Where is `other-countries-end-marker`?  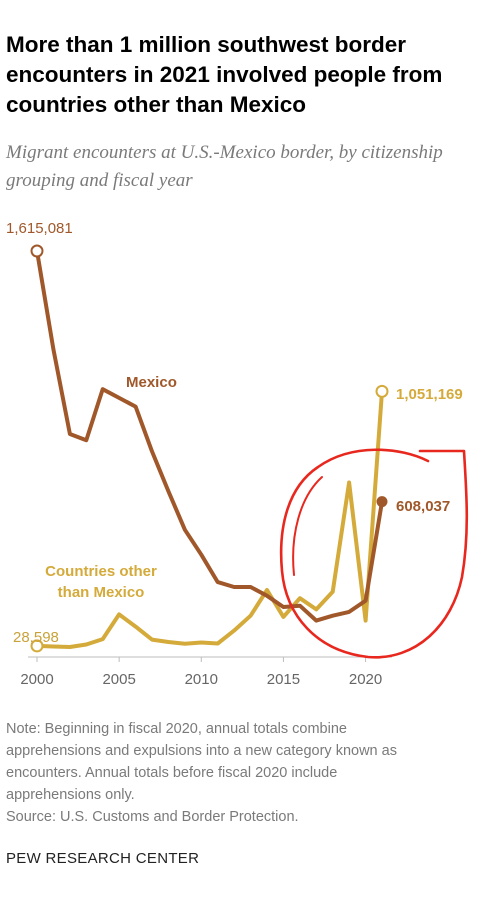 other-countries-end-marker is located at coordinates (382, 391).